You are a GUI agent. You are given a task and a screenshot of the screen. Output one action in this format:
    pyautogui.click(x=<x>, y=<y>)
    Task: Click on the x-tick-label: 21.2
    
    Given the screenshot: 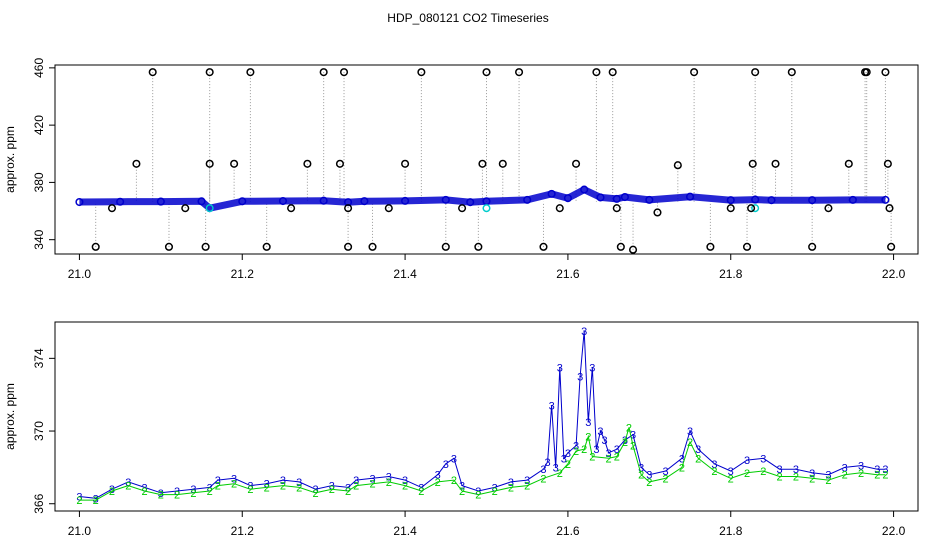 What is the action you would take?
    pyautogui.click(x=243, y=274)
    